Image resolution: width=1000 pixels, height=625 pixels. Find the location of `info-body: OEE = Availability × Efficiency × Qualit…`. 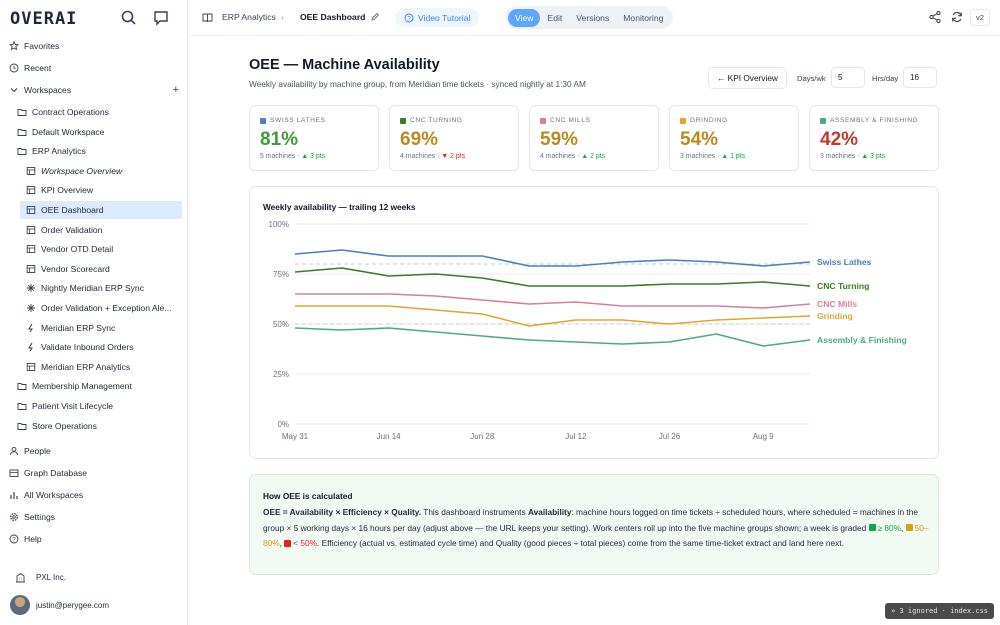

info-body: OEE = Availability × Efficiency × Qualit… is located at coordinates (596, 527).